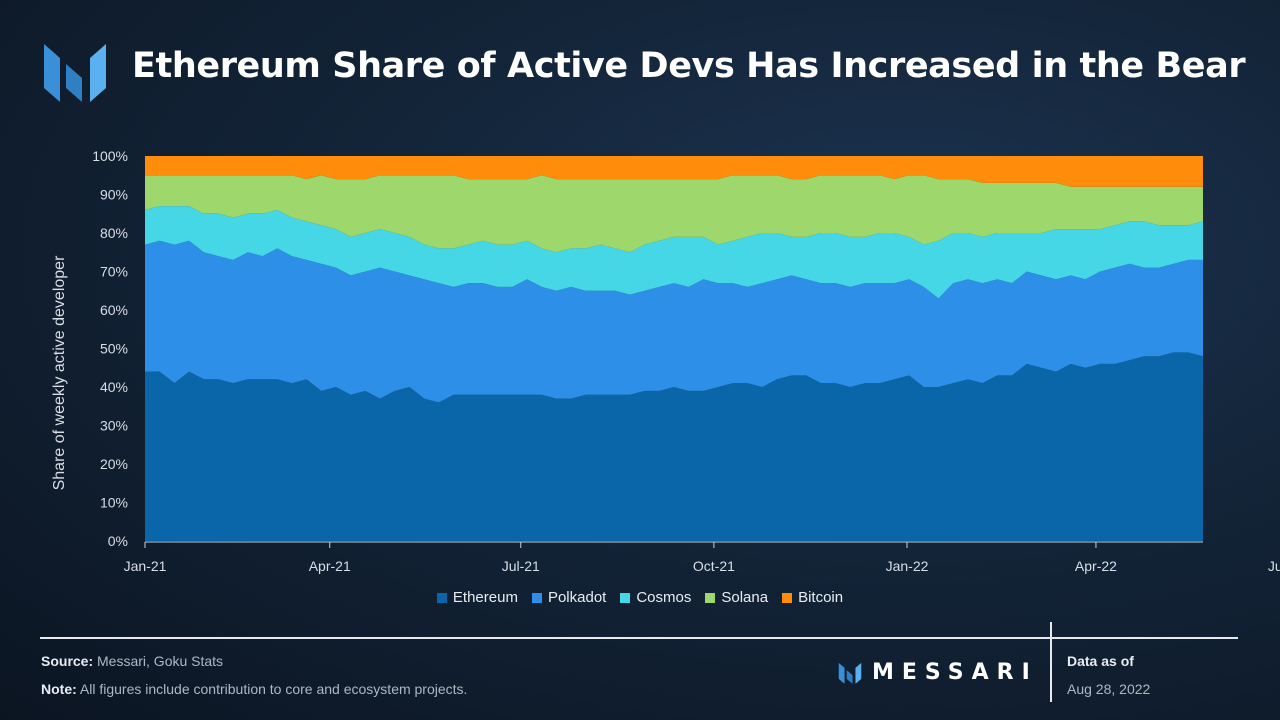 This screenshot has height=720, width=1280. Describe the element at coordinates (674, 171) in the screenshot. I see `area-bitcoin` at that location.